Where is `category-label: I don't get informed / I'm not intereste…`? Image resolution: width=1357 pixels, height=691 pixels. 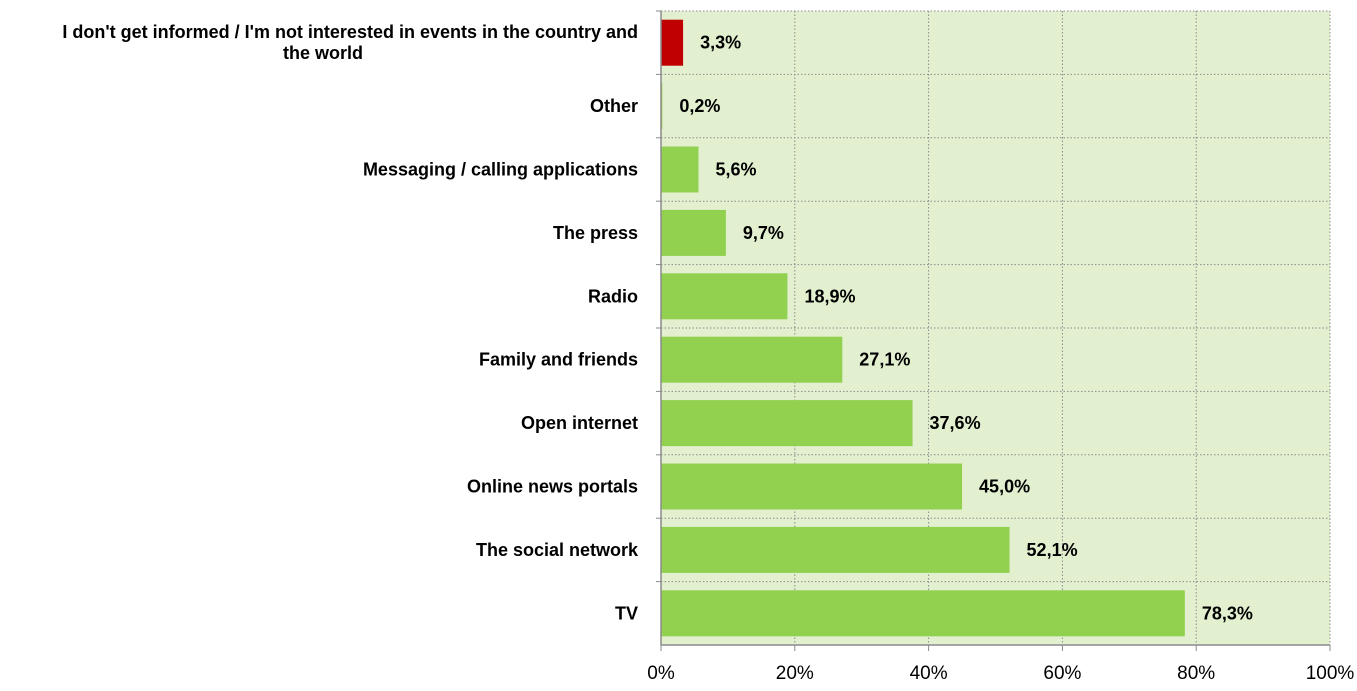 category-label: I don't get informed / I'm not intereste… is located at coordinates (350, 32).